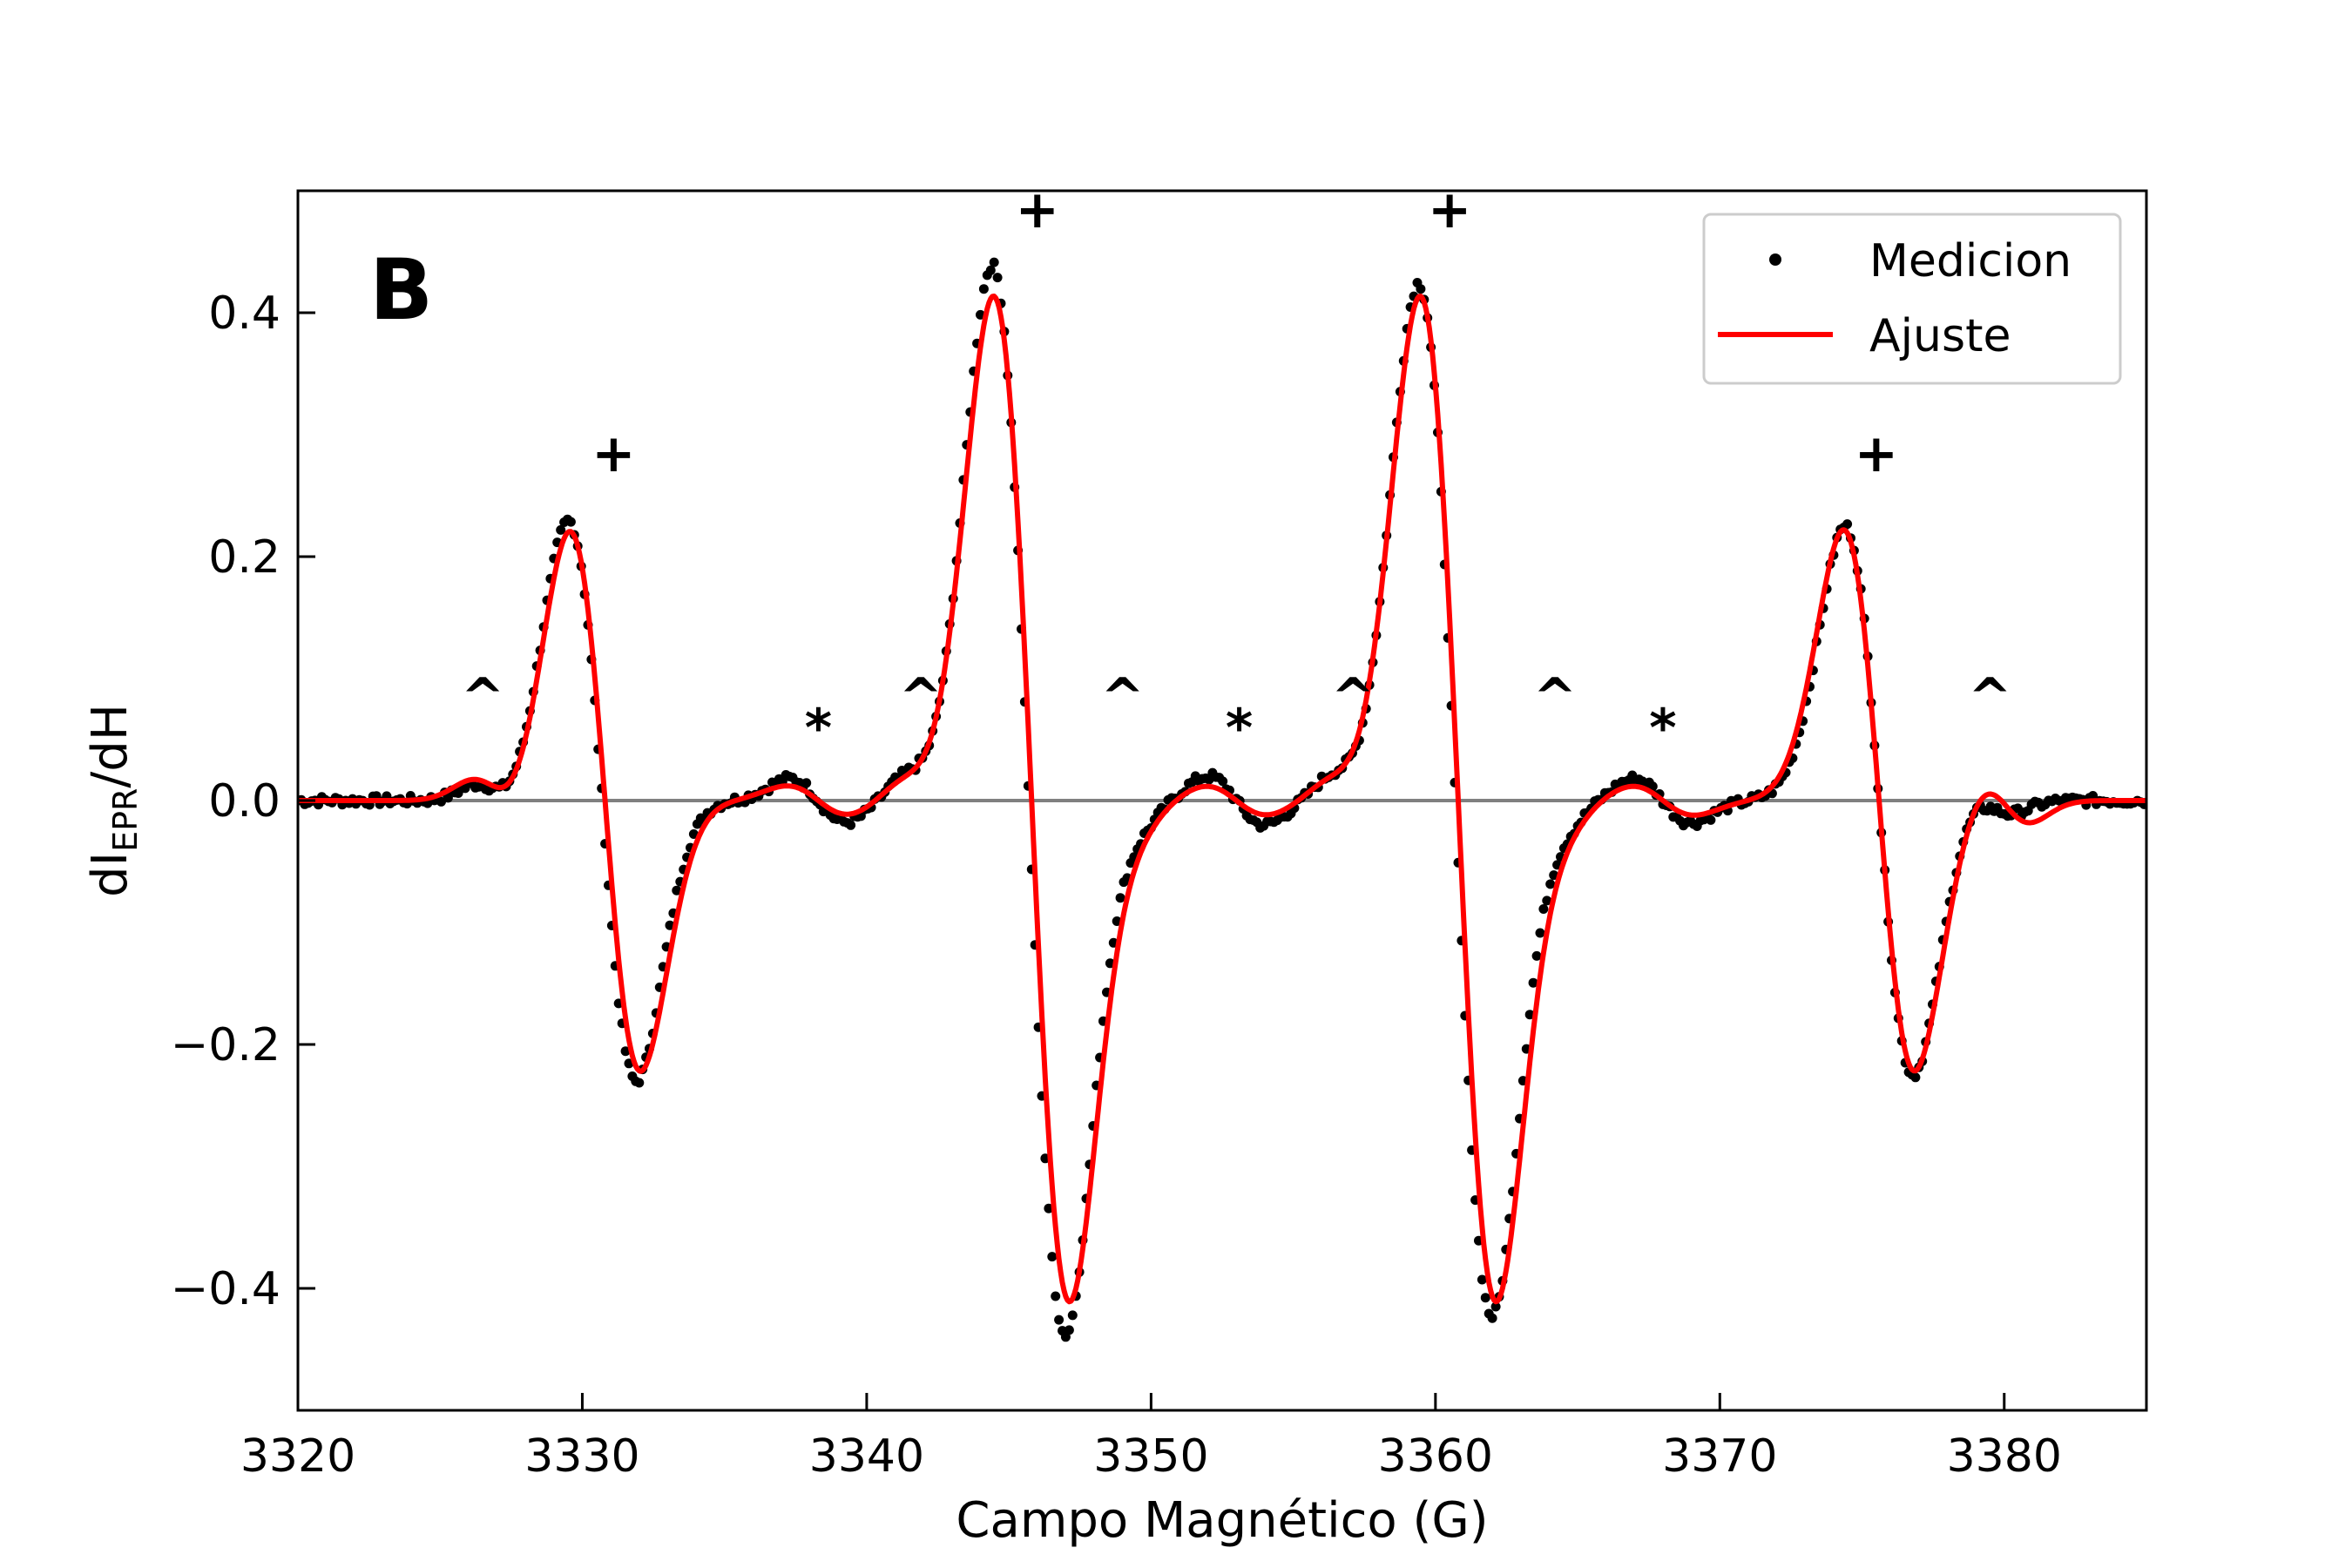 This screenshot has width=2352, height=1568. What do you see at coordinates (1222, 1520) in the screenshot?
I see `x-axis-title: Campo Magnético (G)` at bounding box center [1222, 1520].